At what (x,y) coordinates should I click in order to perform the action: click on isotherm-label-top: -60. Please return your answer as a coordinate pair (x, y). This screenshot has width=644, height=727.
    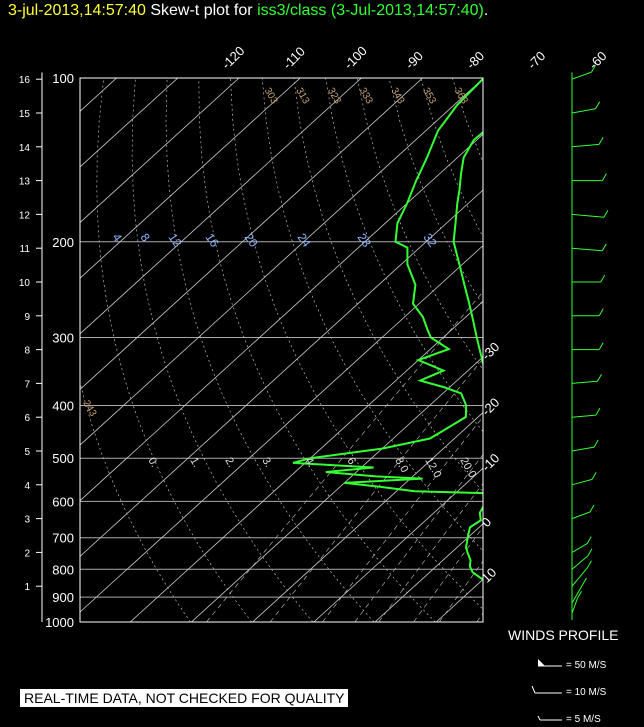
    Looking at the image, I should click on (598, 60).